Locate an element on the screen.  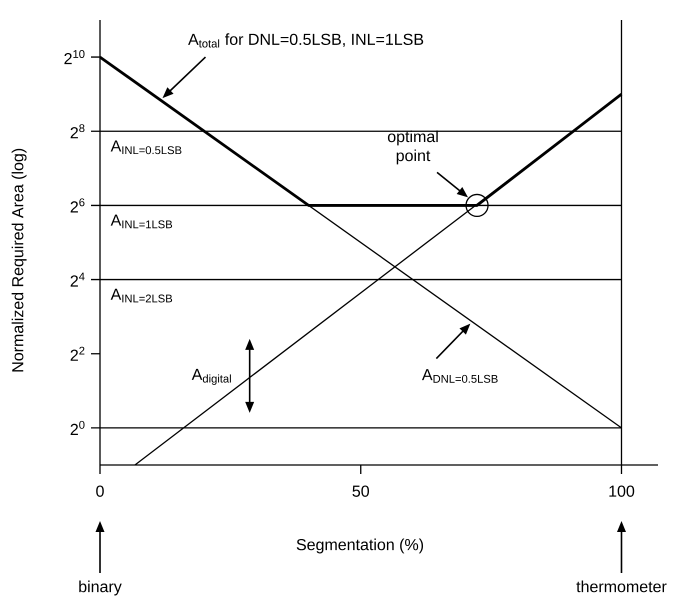
text: thermometer is located at coordinates (621, 586).